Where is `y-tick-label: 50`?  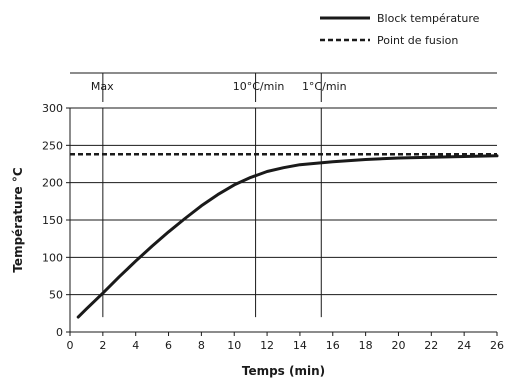 y-tick-label: 50 is located at coordinates (56, 295).